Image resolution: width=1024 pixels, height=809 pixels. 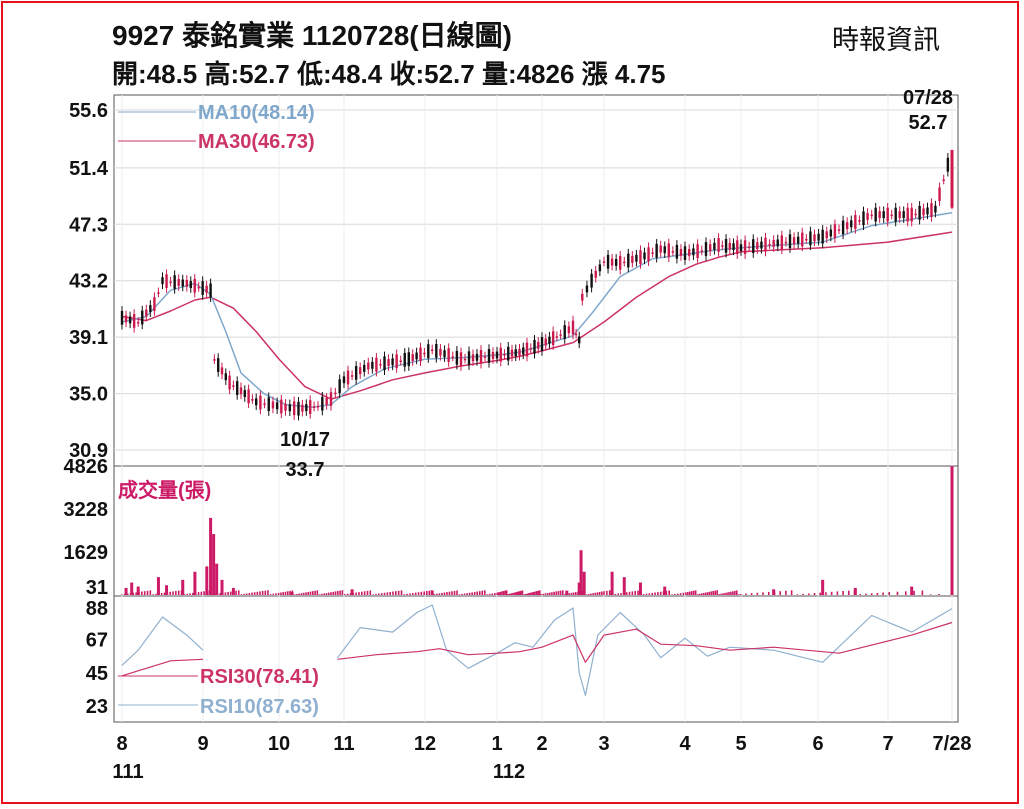 I want to click on rsi30-line, so click(x=645, y=642).